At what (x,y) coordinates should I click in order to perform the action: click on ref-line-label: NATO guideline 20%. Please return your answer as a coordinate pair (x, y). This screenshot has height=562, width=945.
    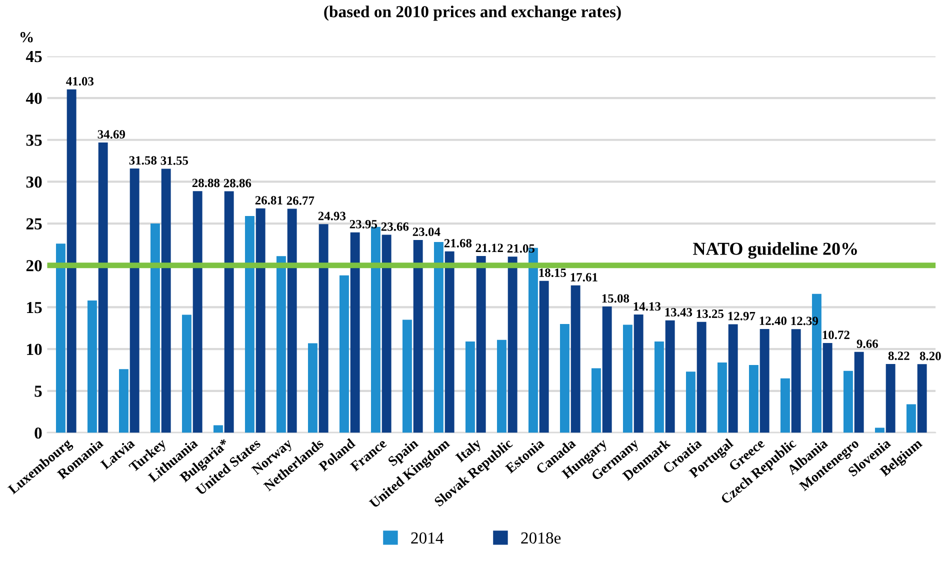
    Looking at the image, I should click on (775, 250).